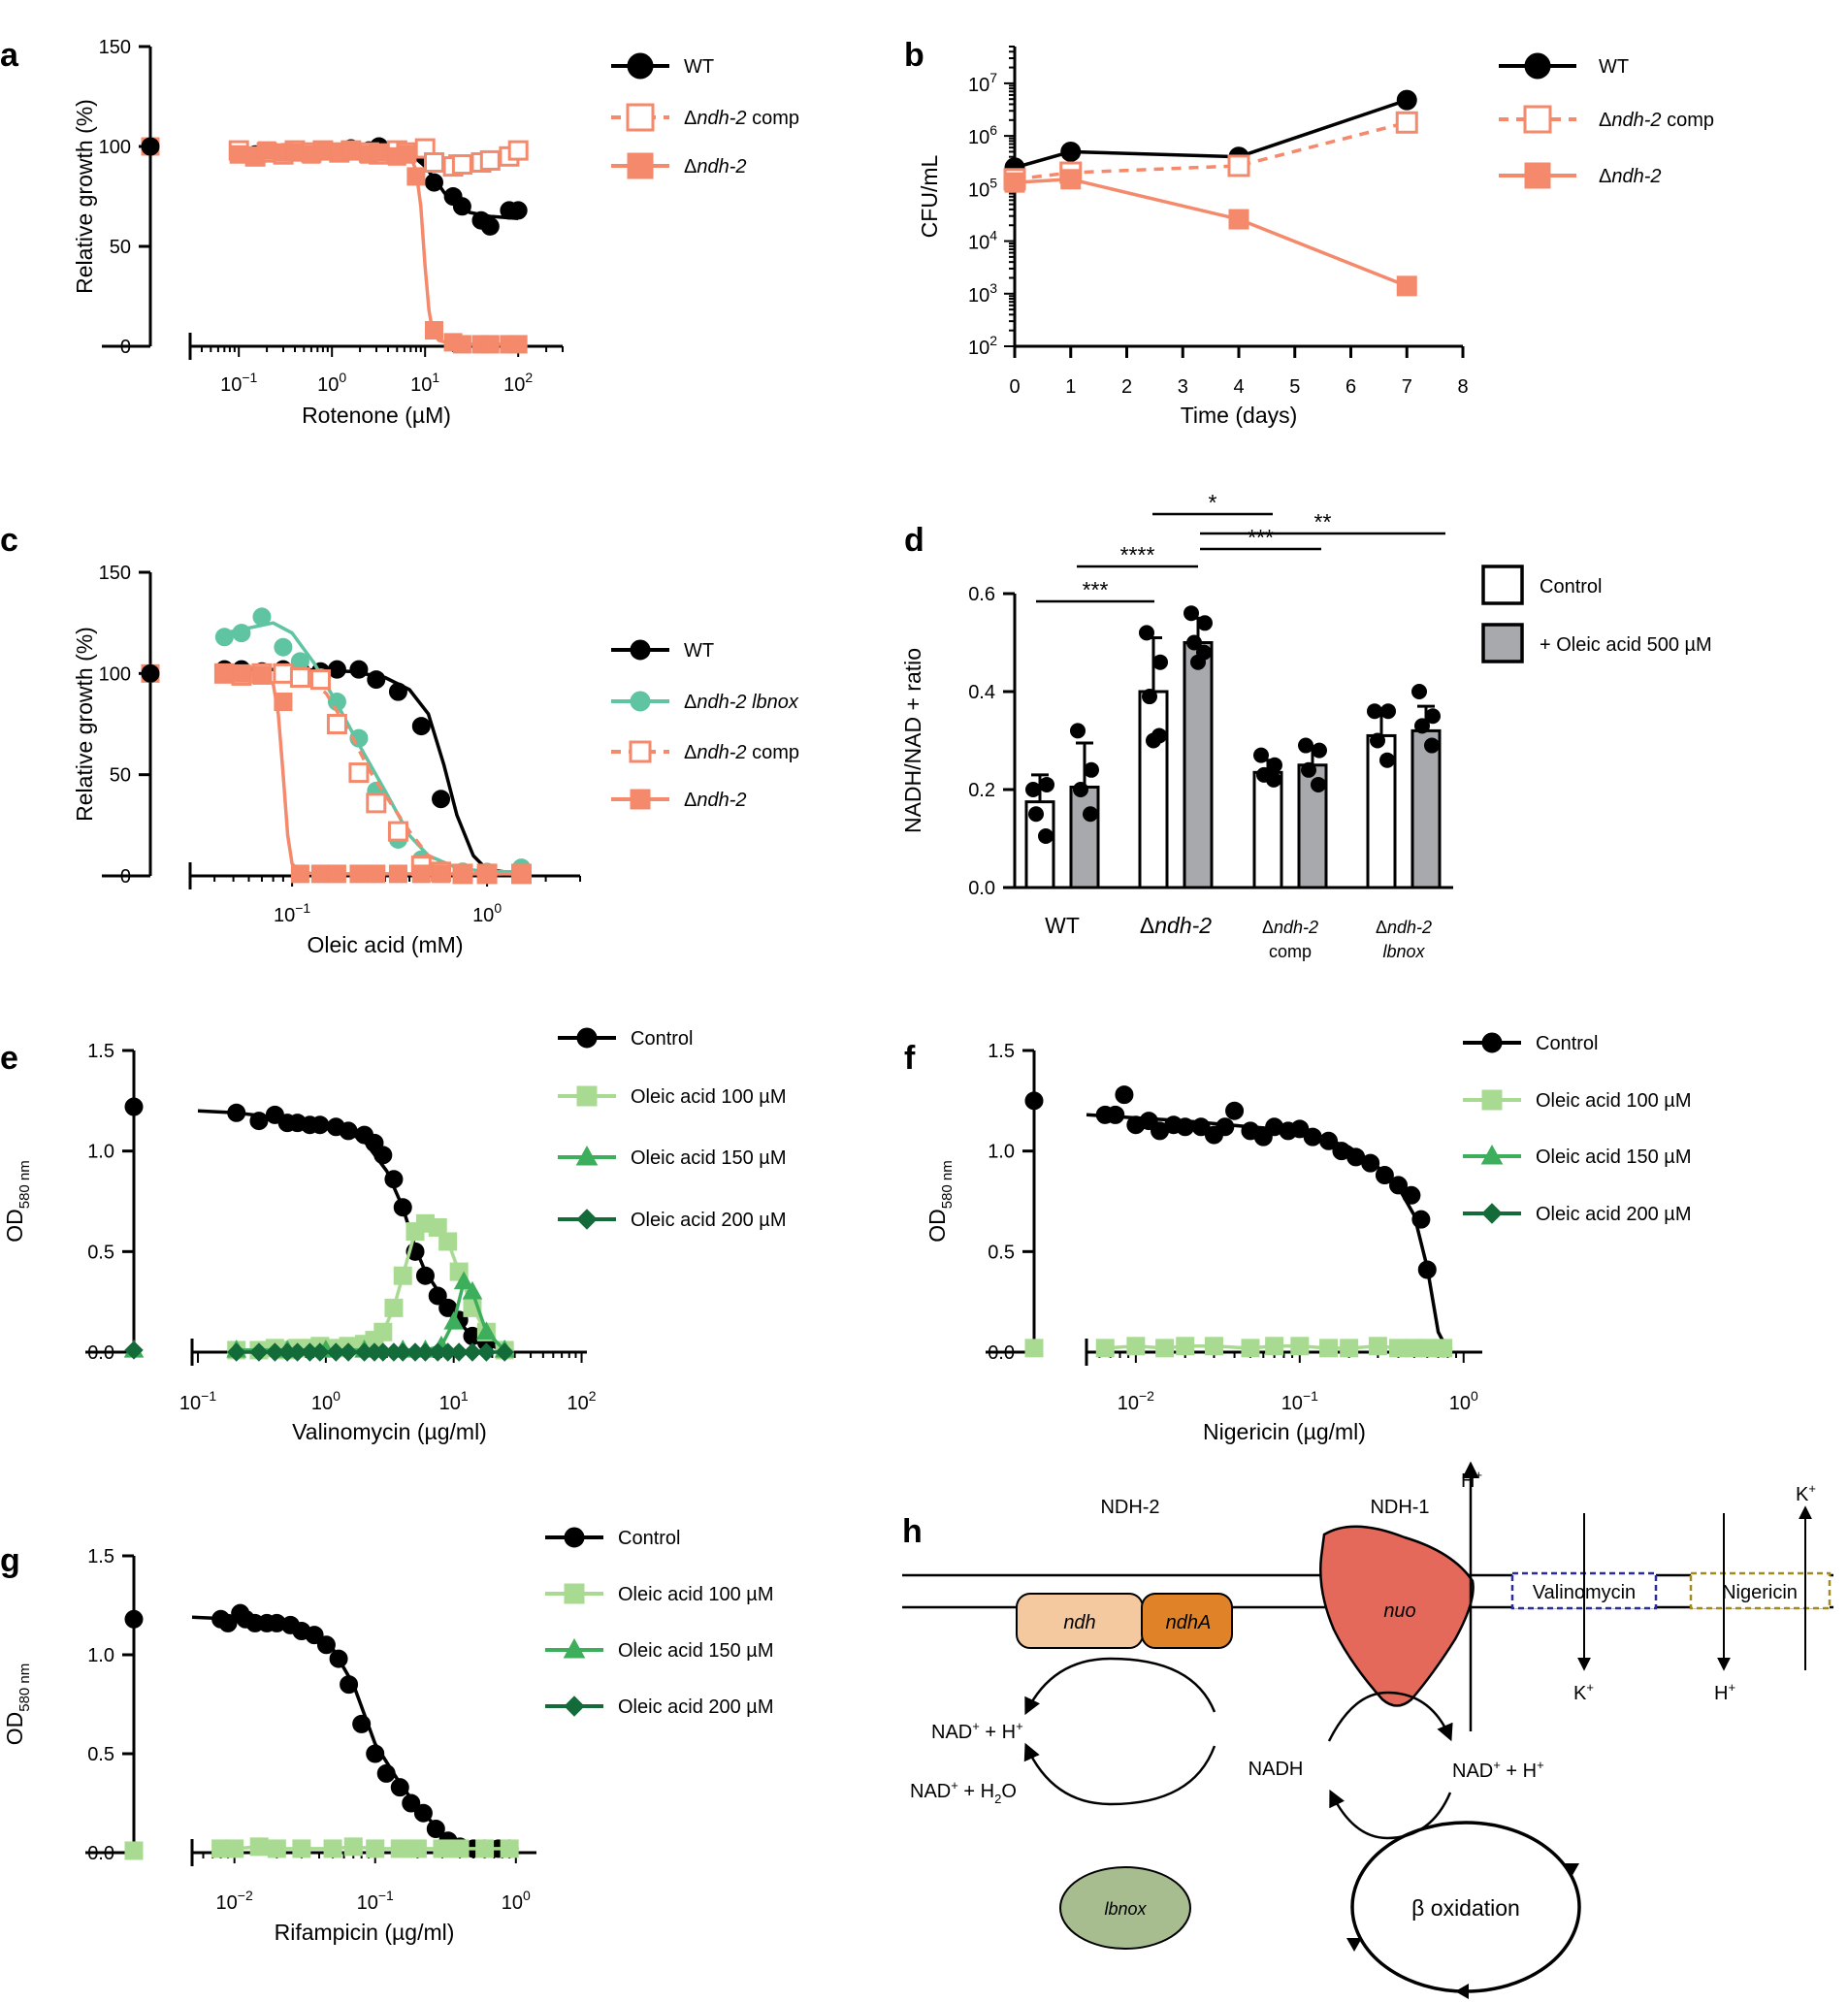 Image resolution: width=1848 pixels, height=2003 pixels. I want to click on series-line, so click(373, 773).